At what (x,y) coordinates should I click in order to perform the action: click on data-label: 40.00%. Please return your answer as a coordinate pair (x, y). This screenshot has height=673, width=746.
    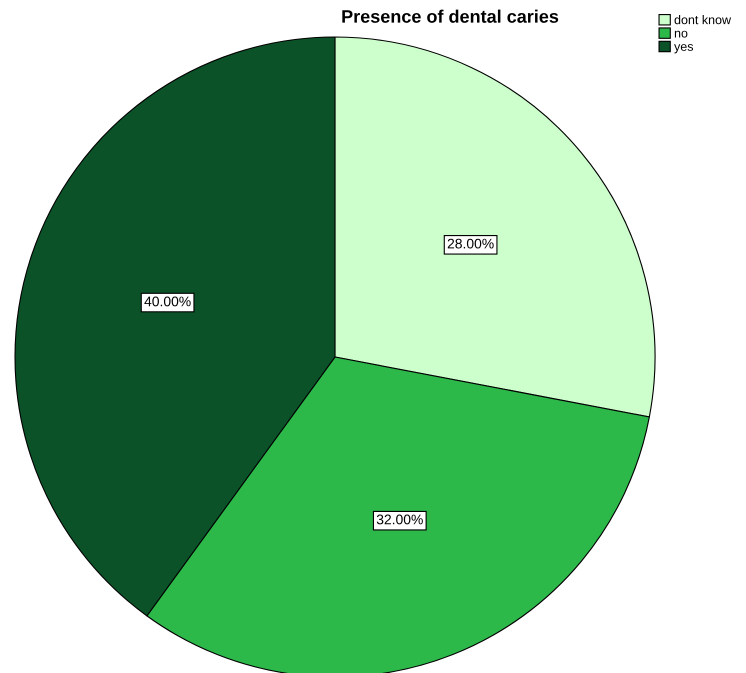
    Looking at the image, I should click on (167, 301).